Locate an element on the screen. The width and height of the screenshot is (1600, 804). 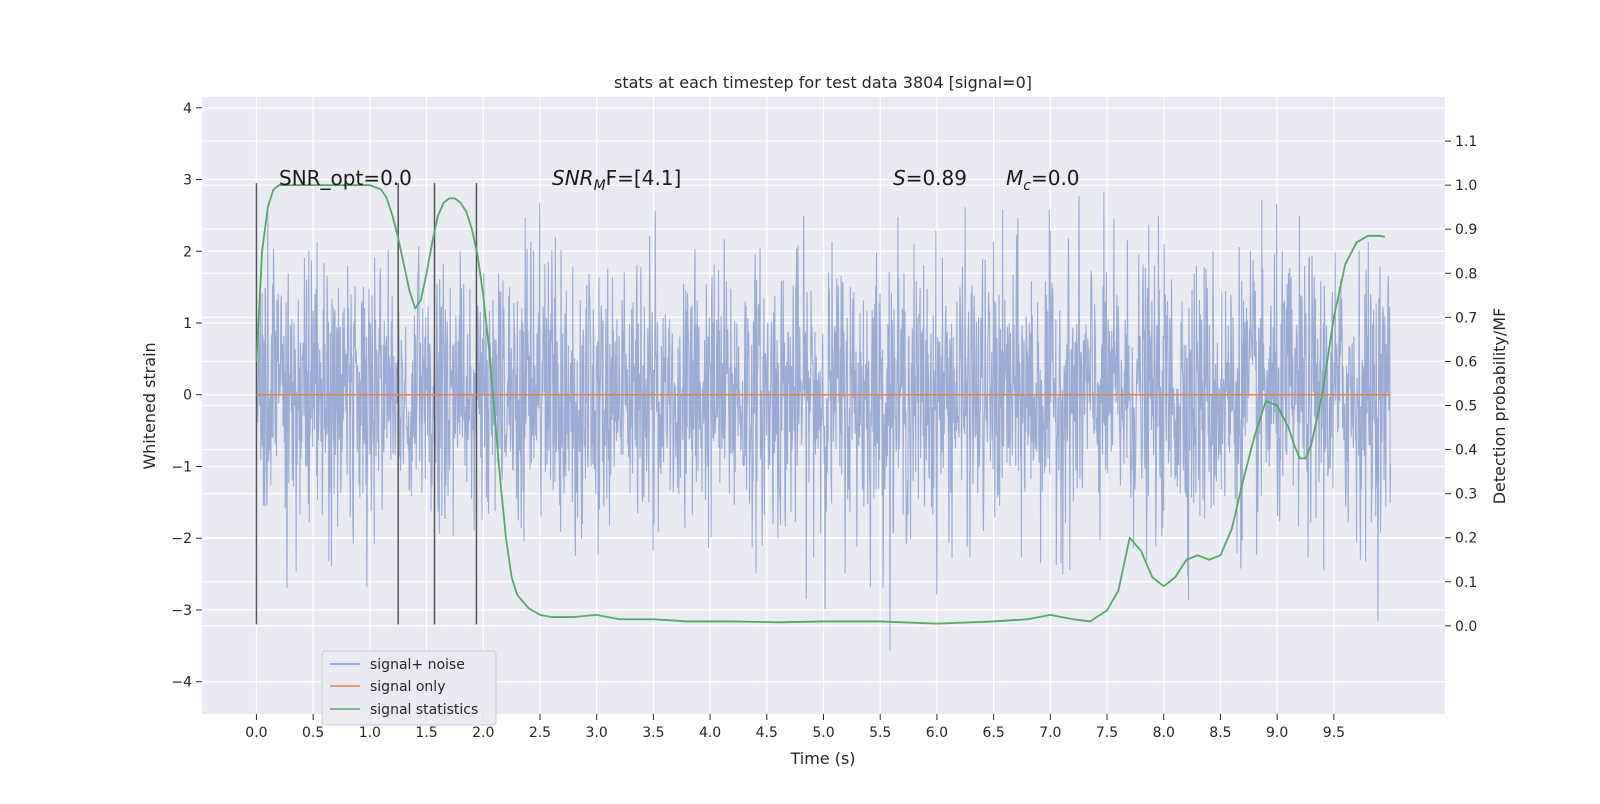
y-tick-label: −1 is located at coordinates (181, 467).